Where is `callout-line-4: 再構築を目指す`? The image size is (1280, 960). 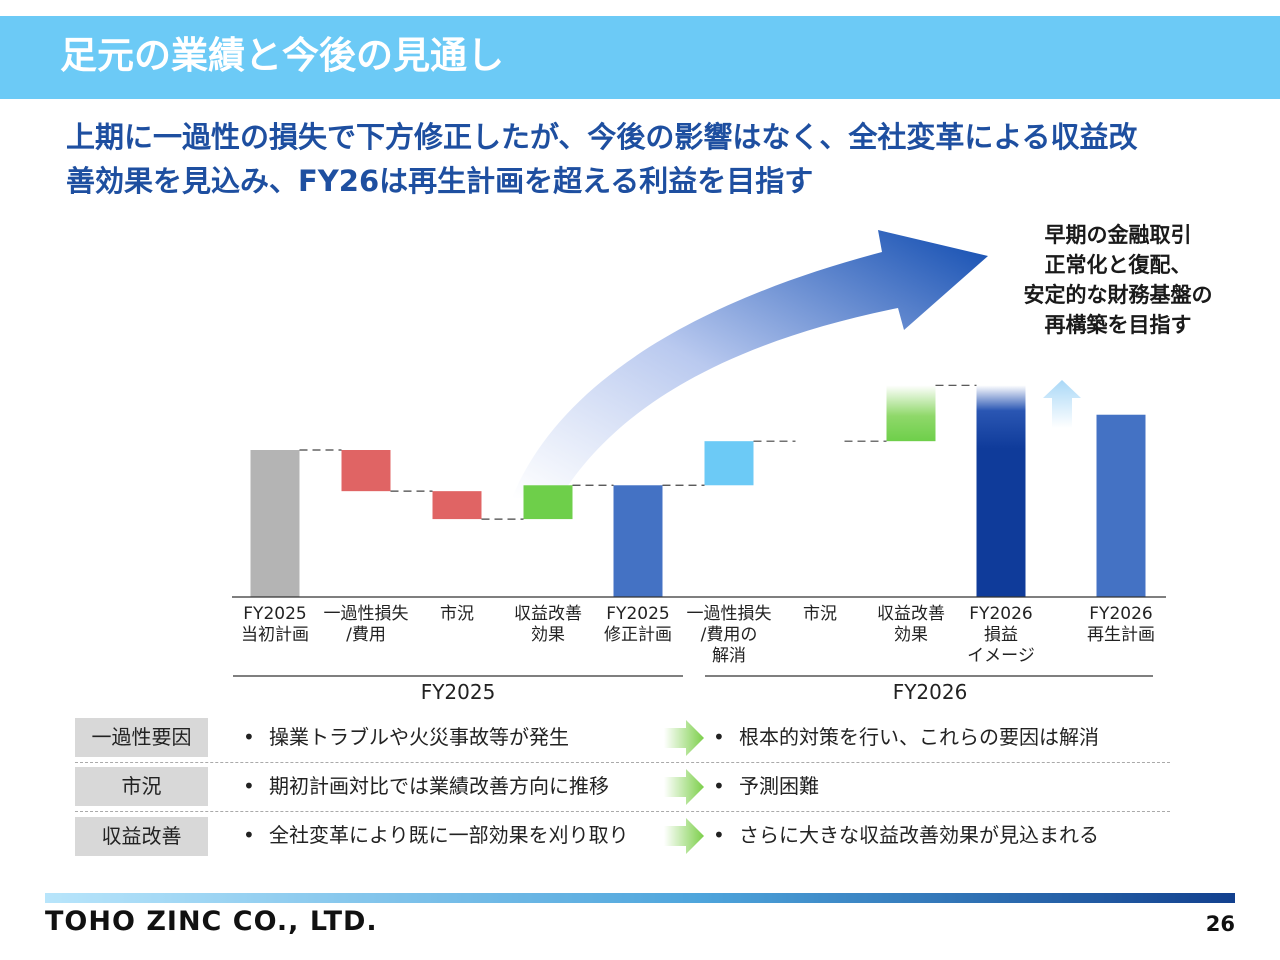 callout-line-4: 再構築を目指す is located at coordinates (1118, 325).